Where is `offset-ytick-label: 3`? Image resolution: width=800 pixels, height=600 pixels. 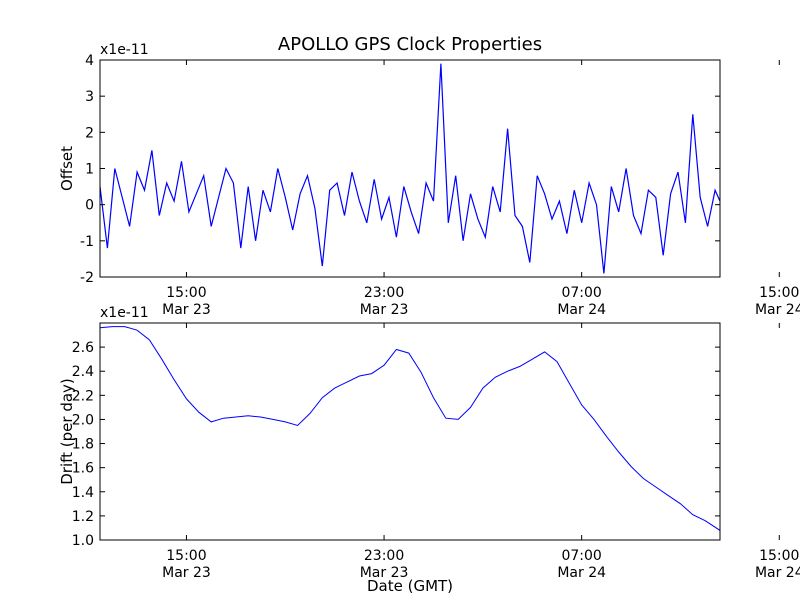
offset-ytick-label: 3 is located at coordinates (89, 97).